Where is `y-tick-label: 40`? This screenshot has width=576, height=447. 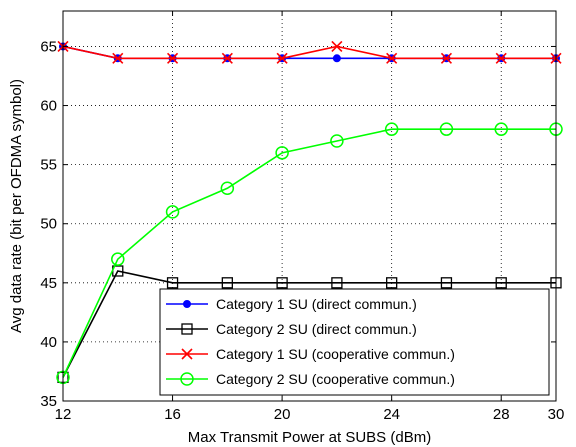 y-tick-label: 40 is located at coordinates (48, 342).